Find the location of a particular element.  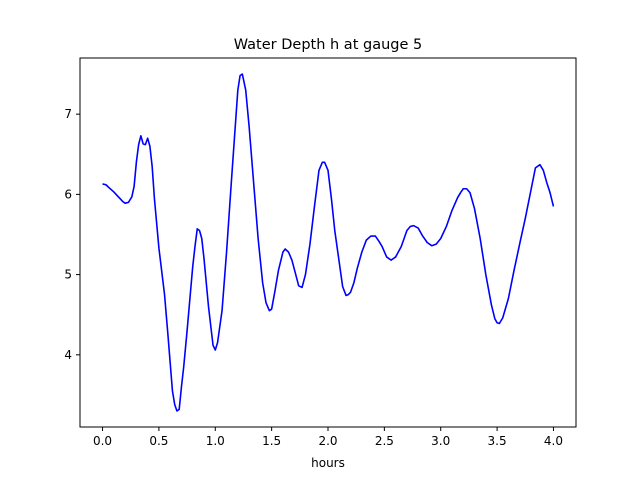

x-tick-label: 1.0 is located at coordinates (215, 441).